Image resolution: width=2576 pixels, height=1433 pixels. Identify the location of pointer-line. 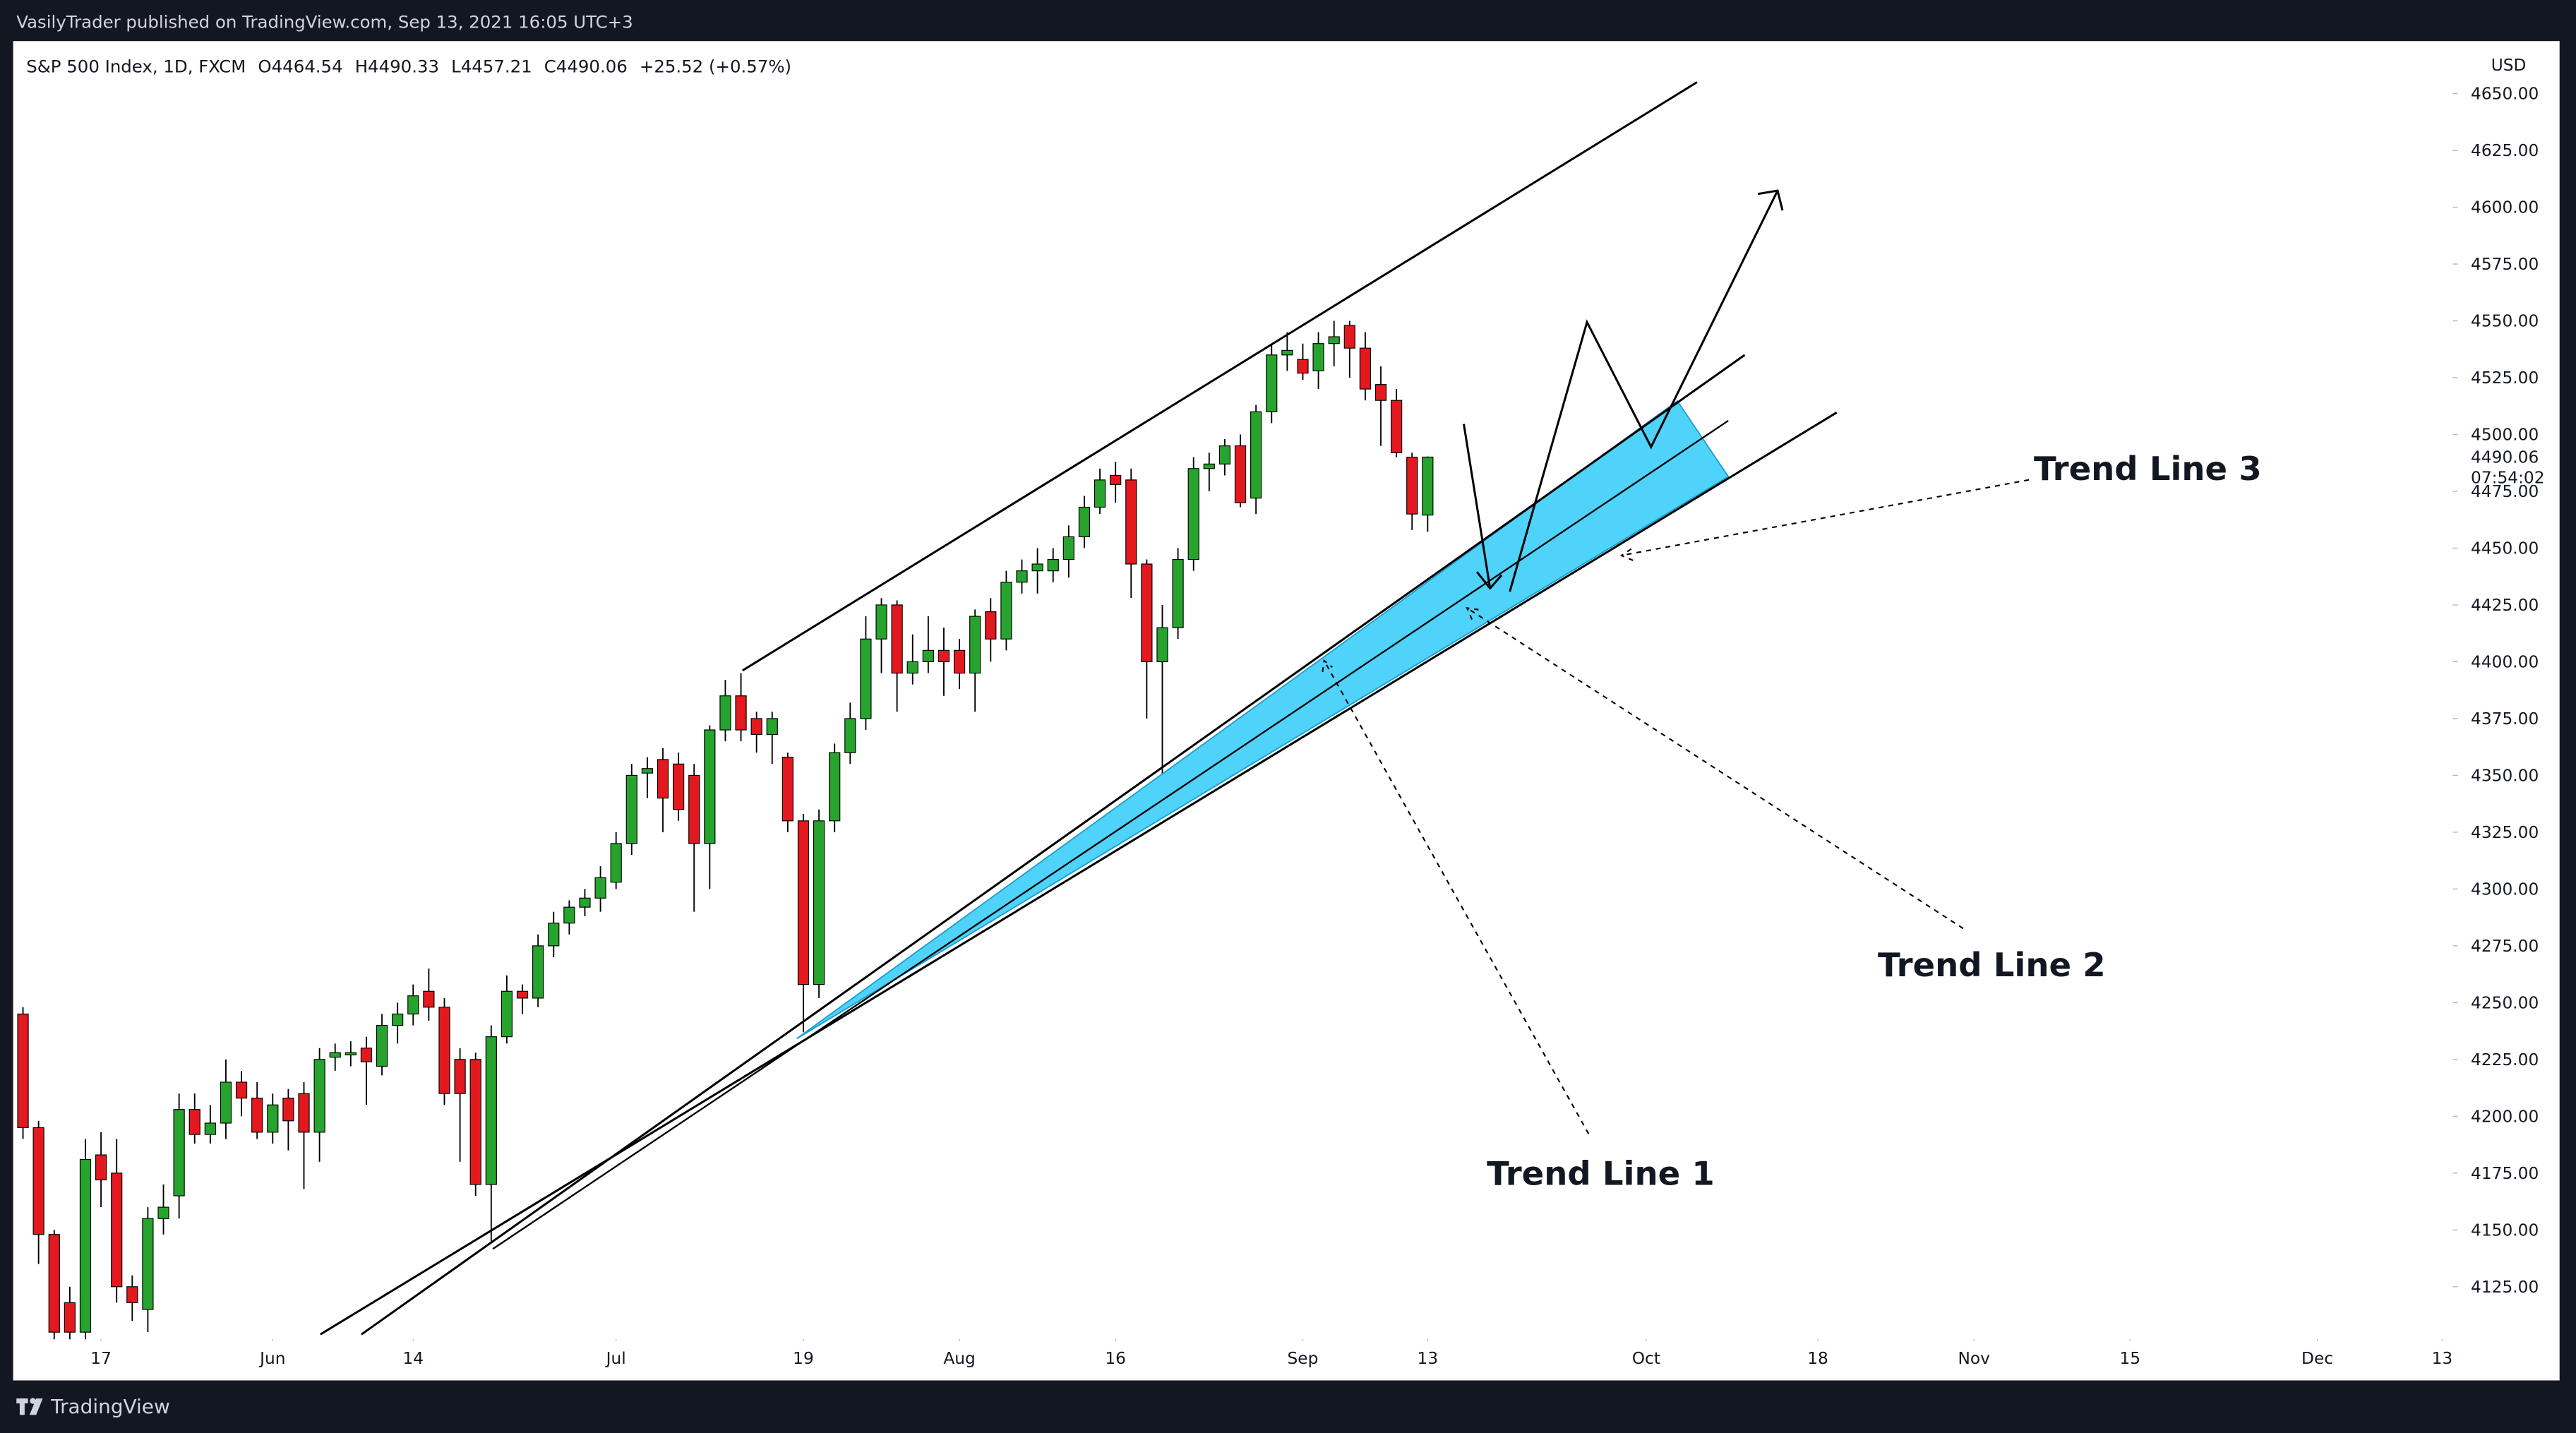
(1715, 768).